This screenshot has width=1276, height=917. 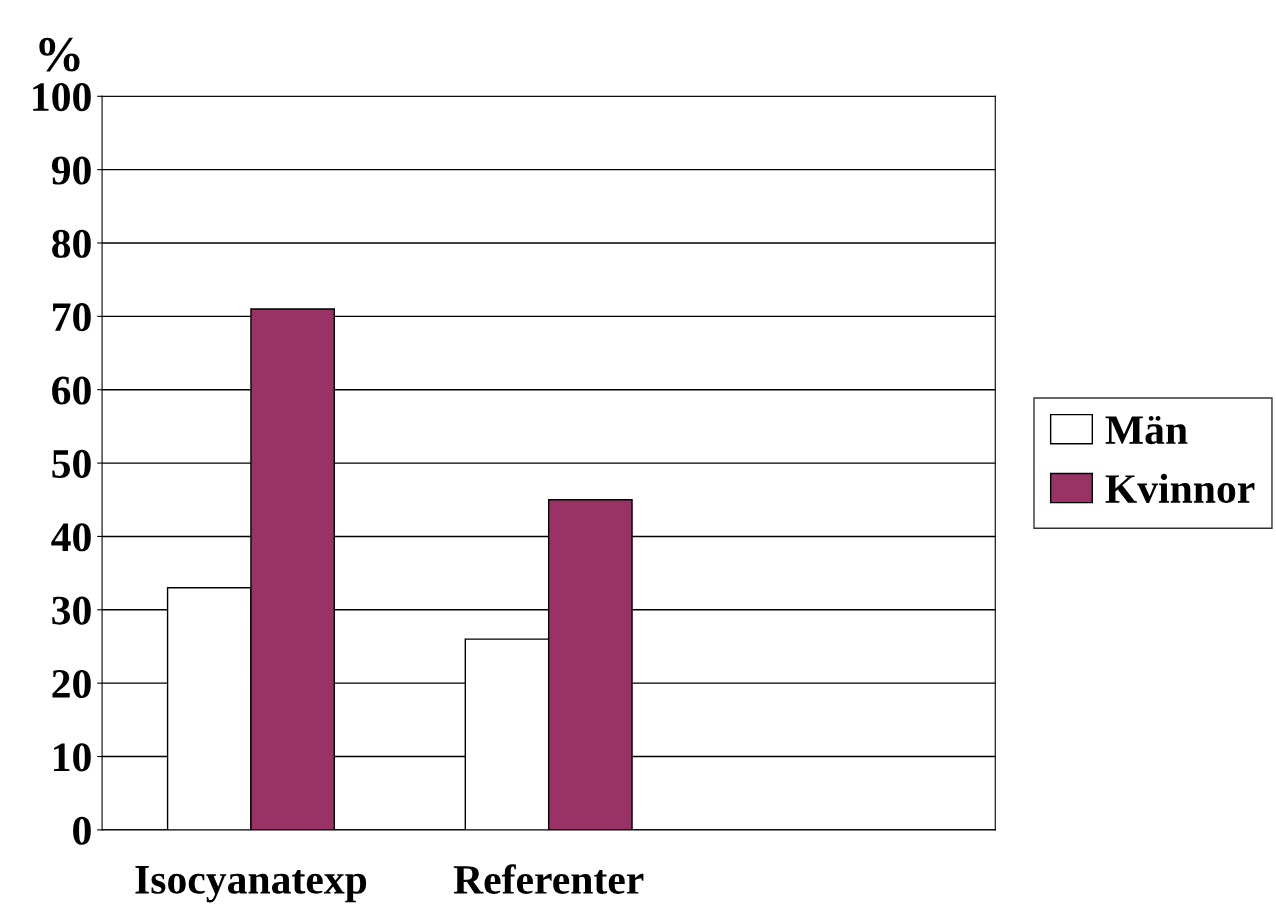 What do you see at coordinates (251, 884) in the screenshot?
I see `x-tick-label: Isocyanatexp` at bounding box center [251, 884].